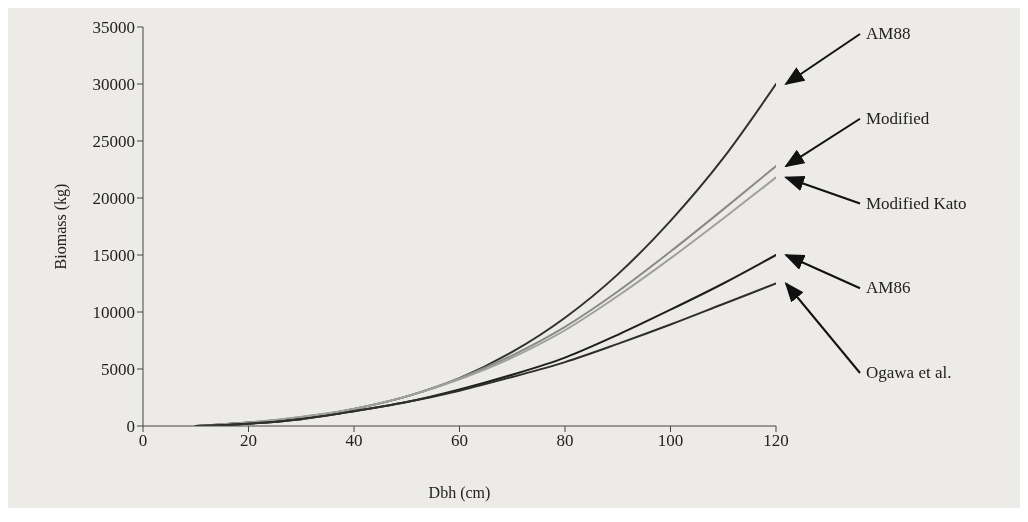 Image resolution: width=1028 pixels, height=522 pixels. I want to click on text: Ogawa et al., so click(909, 372).